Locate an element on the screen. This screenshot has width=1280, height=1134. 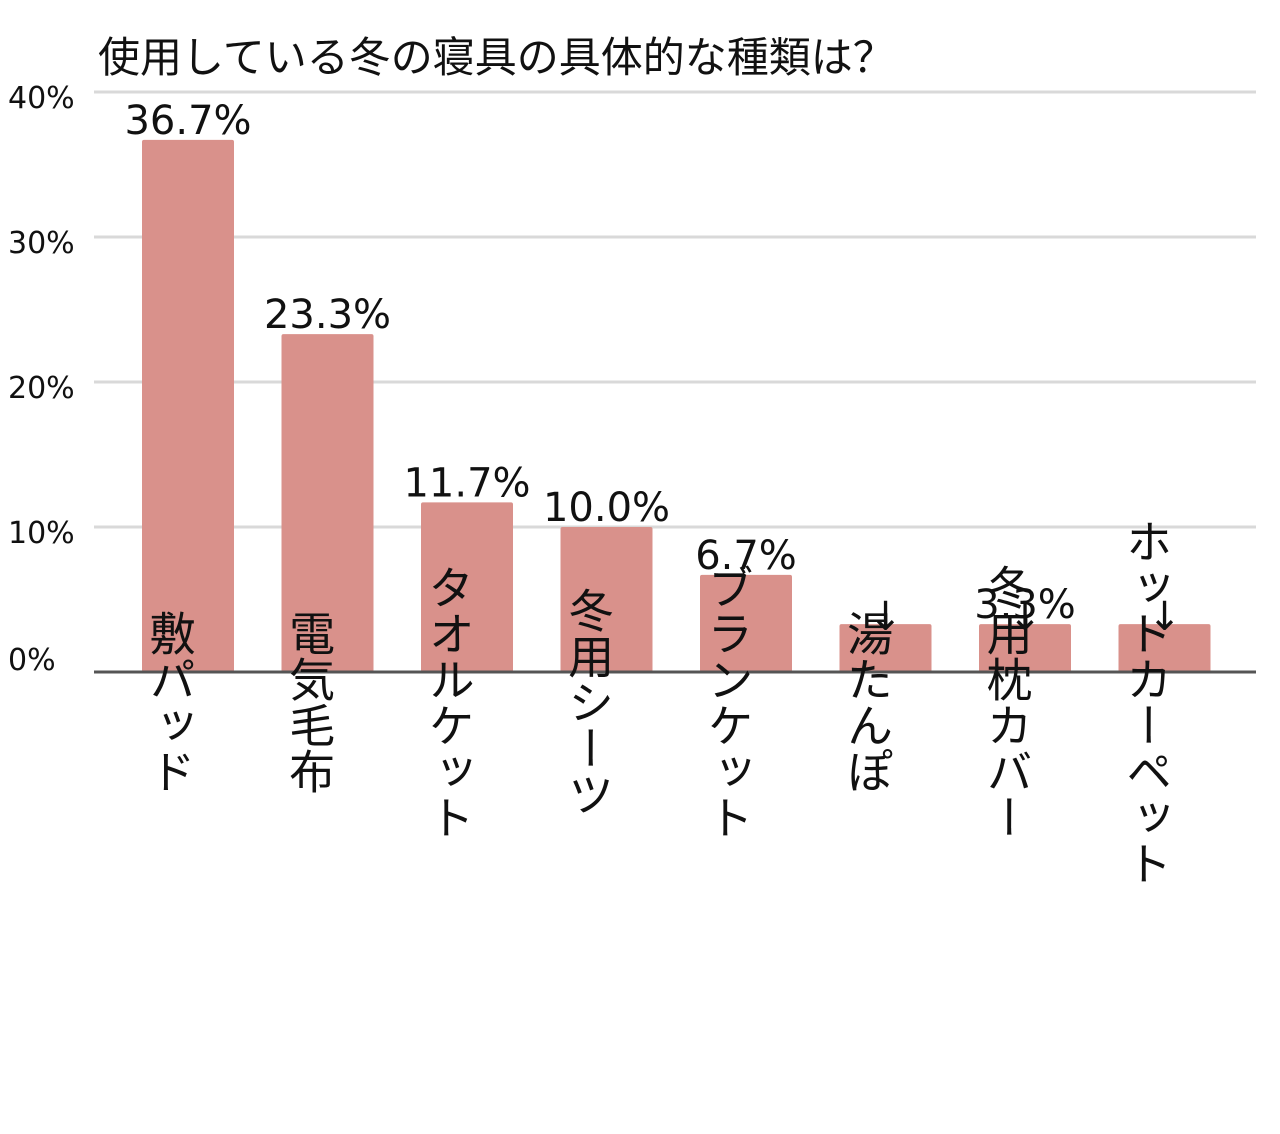
category-label: ホットカーペット is located at coordinates (1146, 702).